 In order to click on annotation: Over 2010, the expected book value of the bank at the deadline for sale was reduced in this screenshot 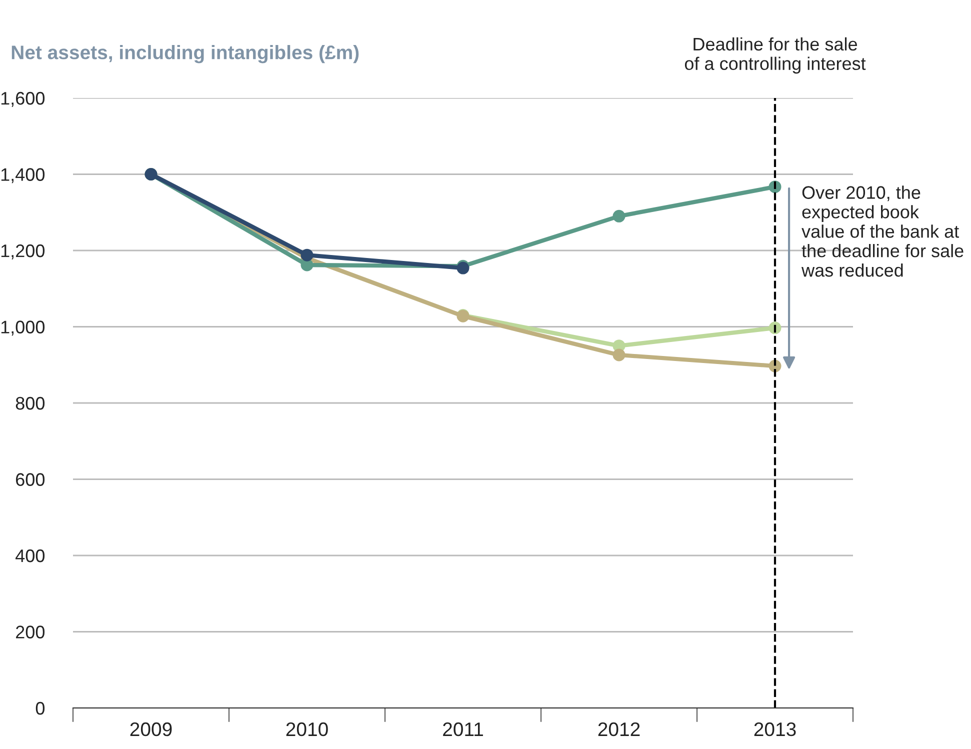, I will do `click(882, 231)`.